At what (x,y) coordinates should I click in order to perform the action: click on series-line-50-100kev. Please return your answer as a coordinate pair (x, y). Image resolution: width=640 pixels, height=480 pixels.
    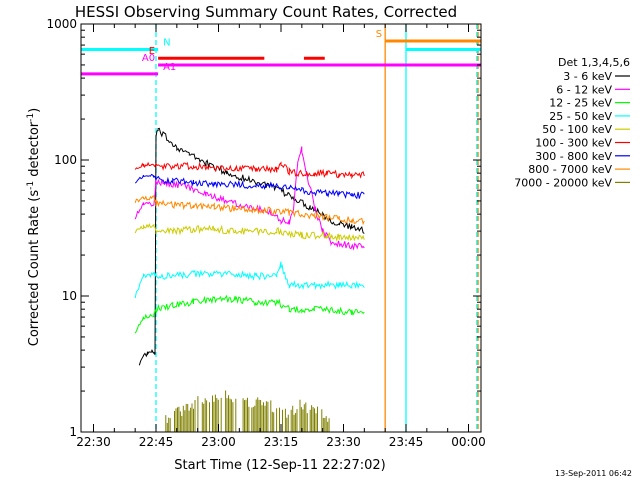
    Looking at the image, I should click on (249, 232).